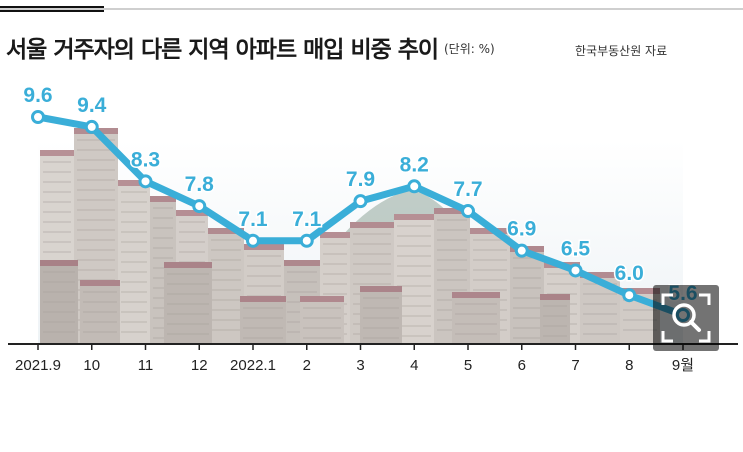 The image size is (743, 452). Describe the element at coordinates (414, 164) in the screenshot. I see `data-label: 8.2` at that location.